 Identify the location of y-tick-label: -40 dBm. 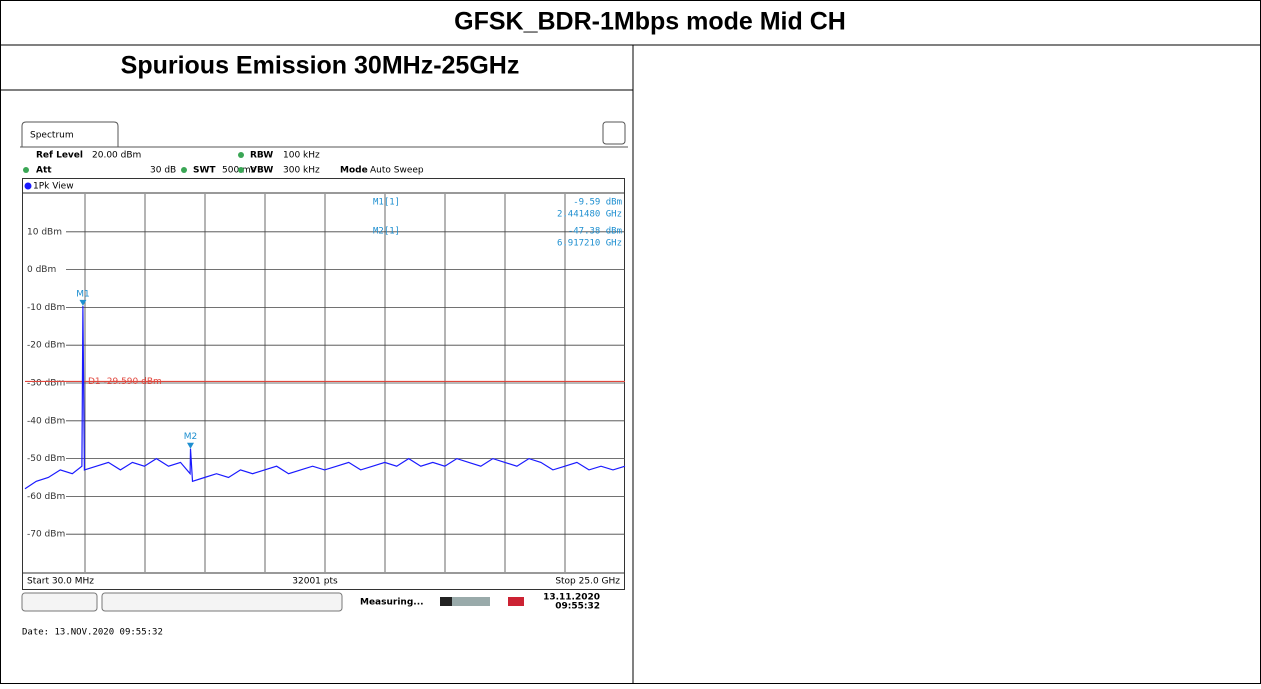
(46, 421).